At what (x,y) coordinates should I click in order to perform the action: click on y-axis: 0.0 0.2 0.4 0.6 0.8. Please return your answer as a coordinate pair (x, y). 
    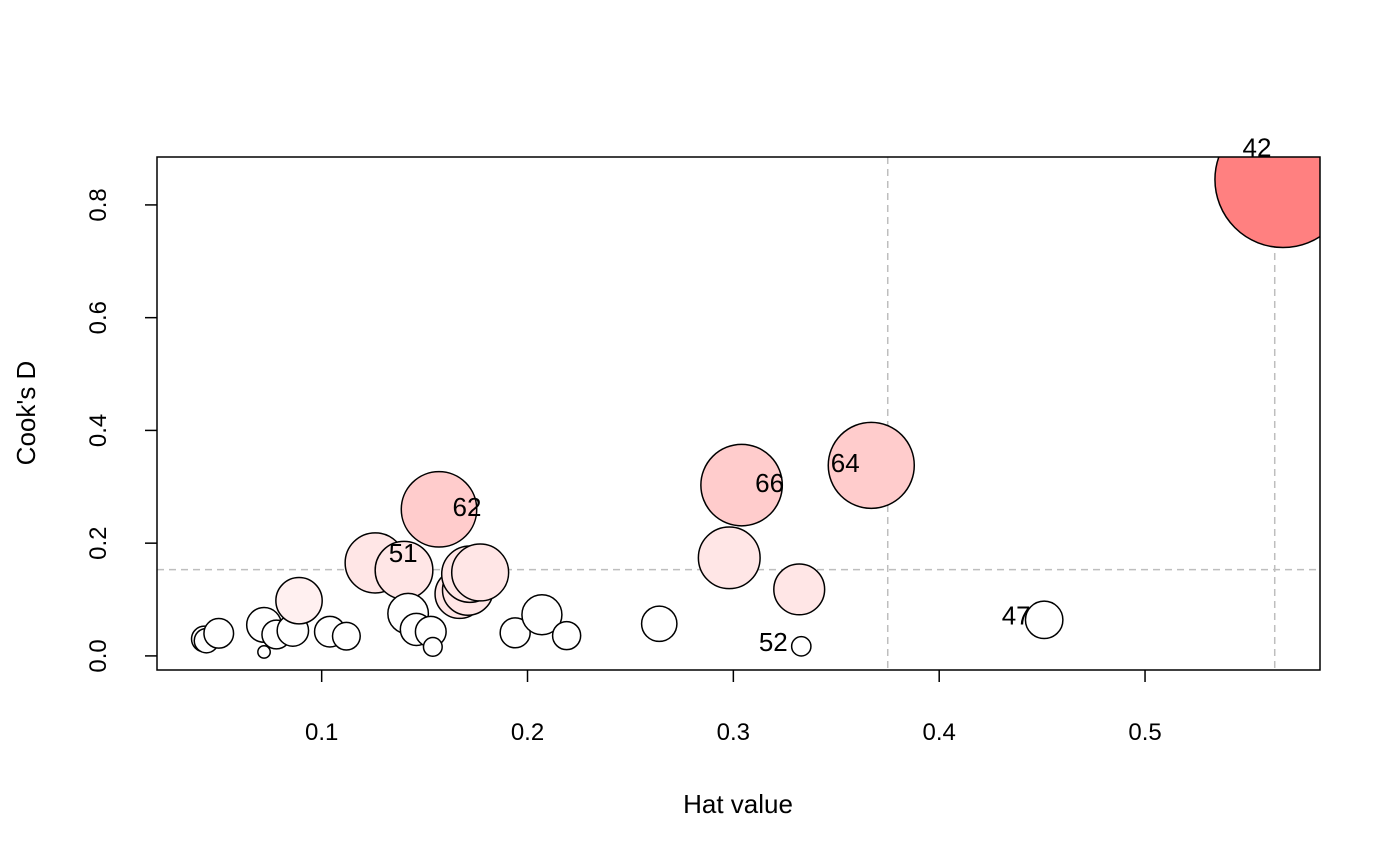
    Looking at the image, I should click on (121, 430).